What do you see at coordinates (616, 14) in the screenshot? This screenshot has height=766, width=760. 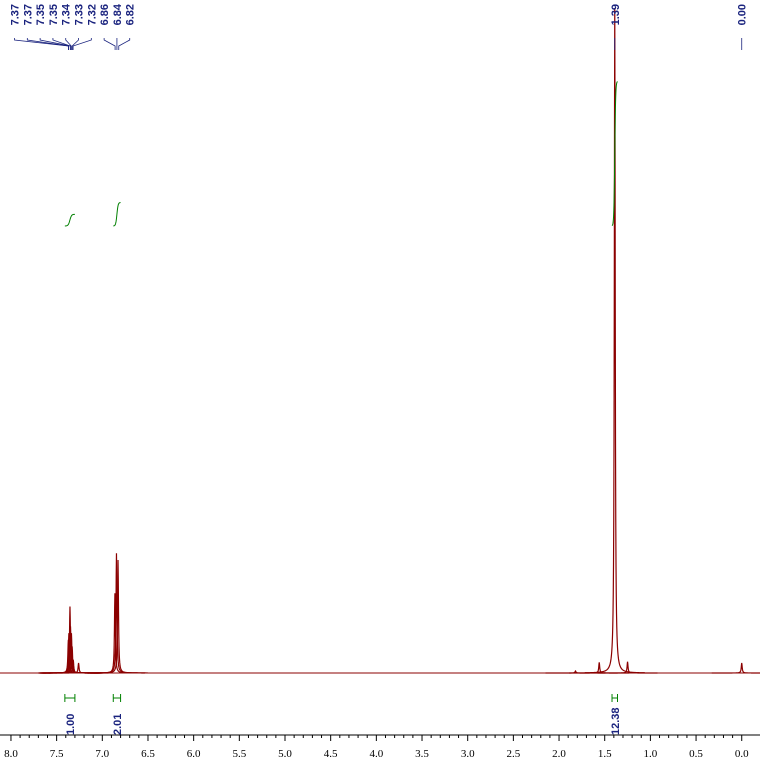 I see `peak-label: 1.39` at bounding box center [616, 14].